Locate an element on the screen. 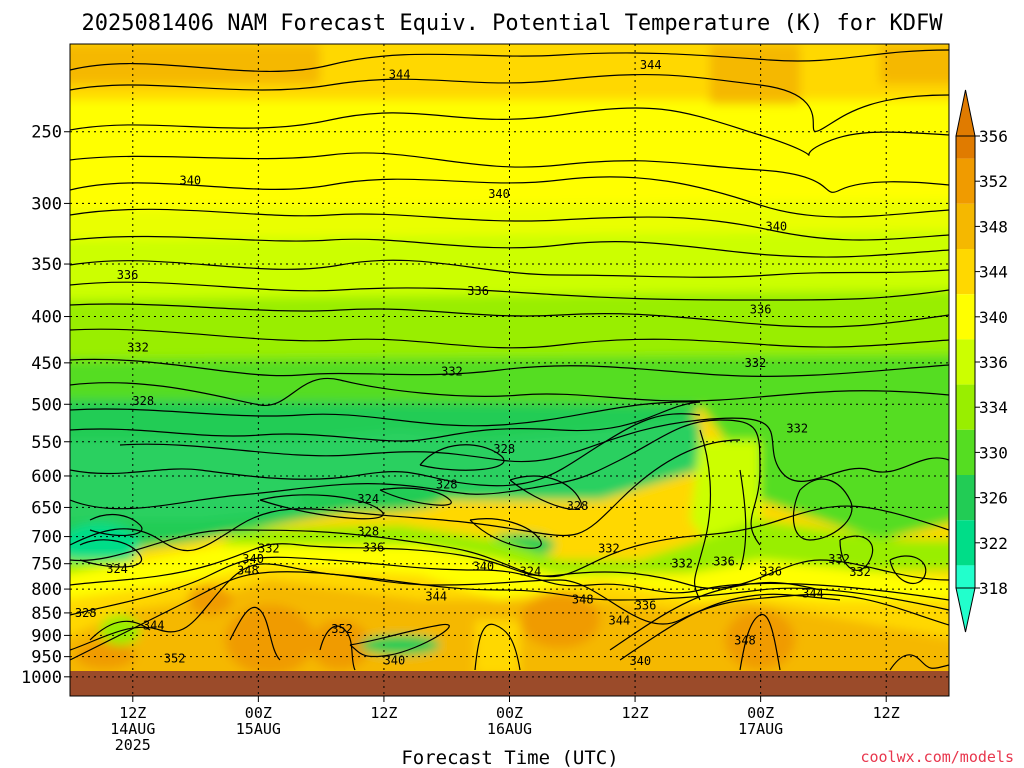 The width and height of the screenshot is (1024, 768). credit-text: coolwx.com/models is located at coordinates (937, 757).